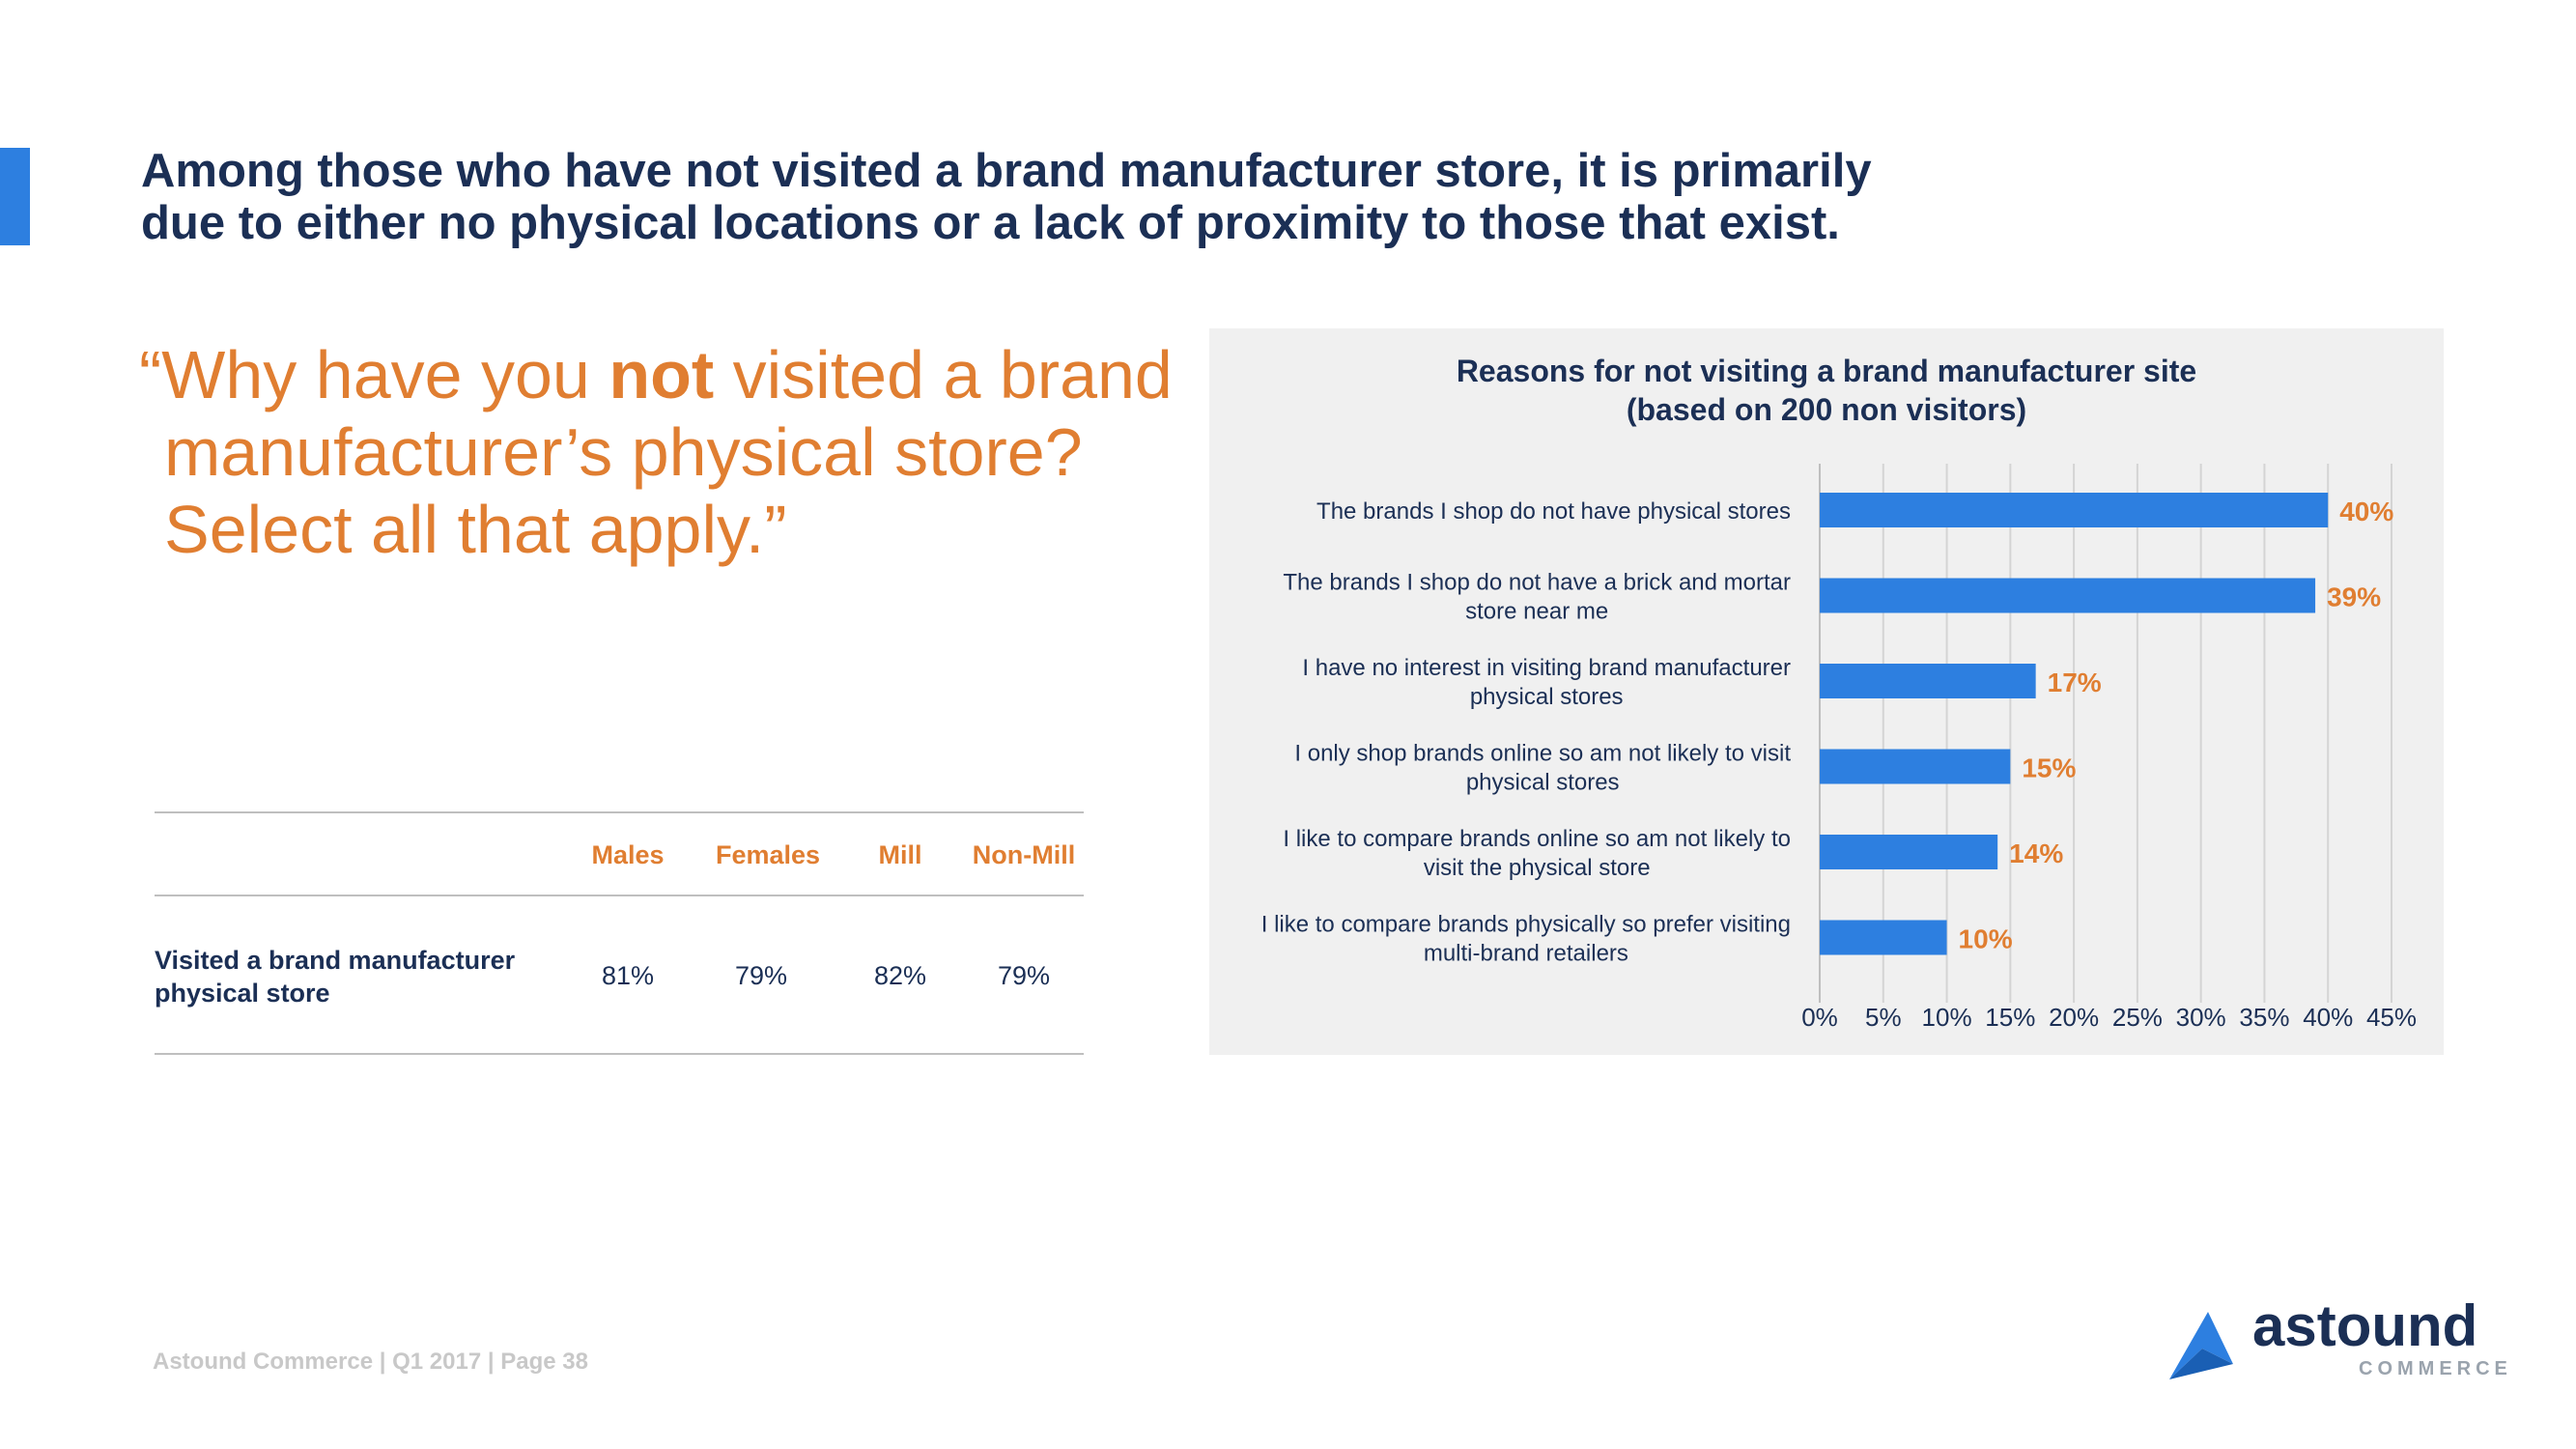  What do you see at coordinates (628, 975) in the screenshot?
I see `value-males: 81%` at bounding box center [628, 975].